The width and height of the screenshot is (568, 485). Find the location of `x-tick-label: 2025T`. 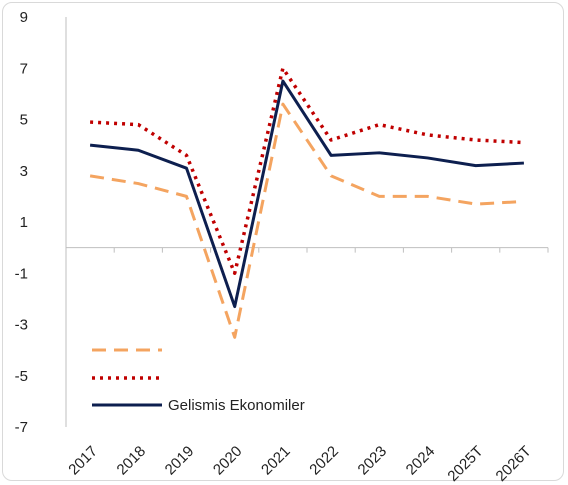

x-tick-label: 2025T is located at coordinates (465, 464).